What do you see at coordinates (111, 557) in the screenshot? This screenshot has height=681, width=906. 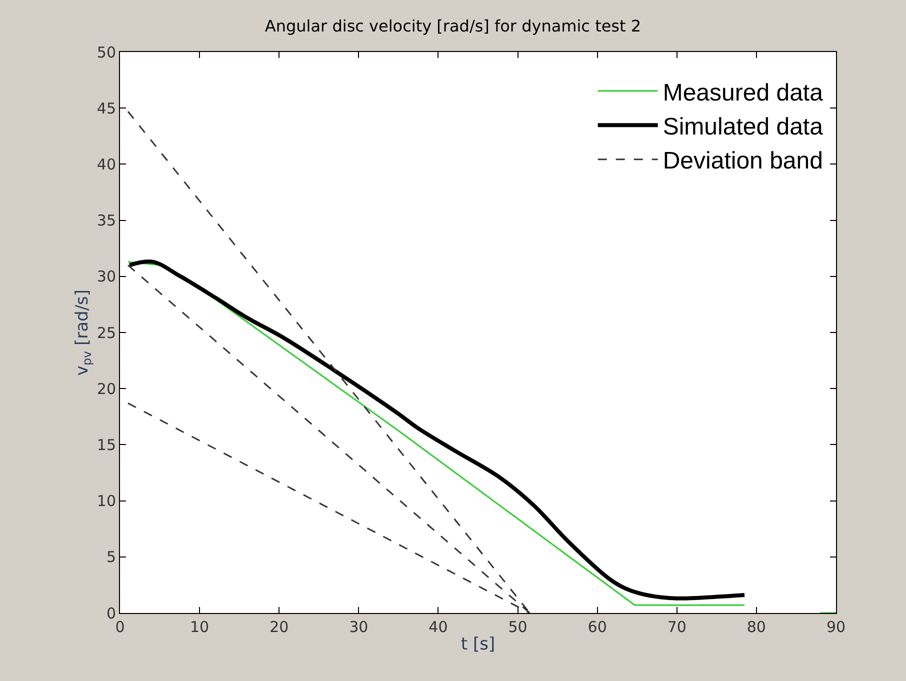 I see `y-tick-label: 5` at bounding box center [111, 557].